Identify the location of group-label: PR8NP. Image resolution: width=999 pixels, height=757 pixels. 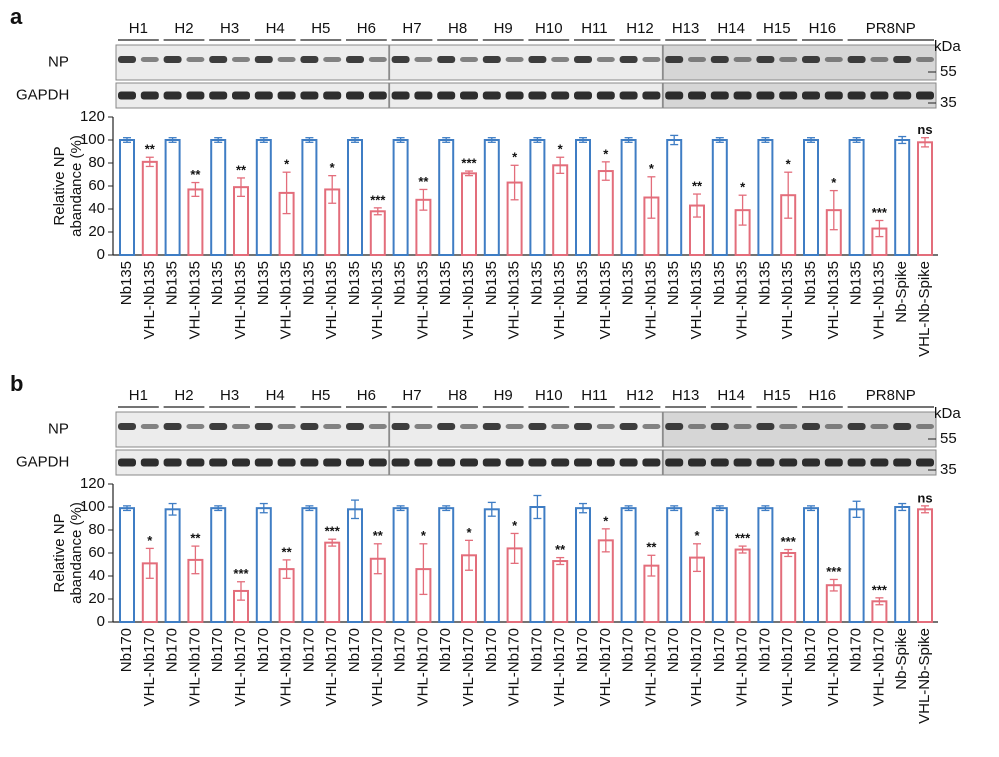
(891, 395).